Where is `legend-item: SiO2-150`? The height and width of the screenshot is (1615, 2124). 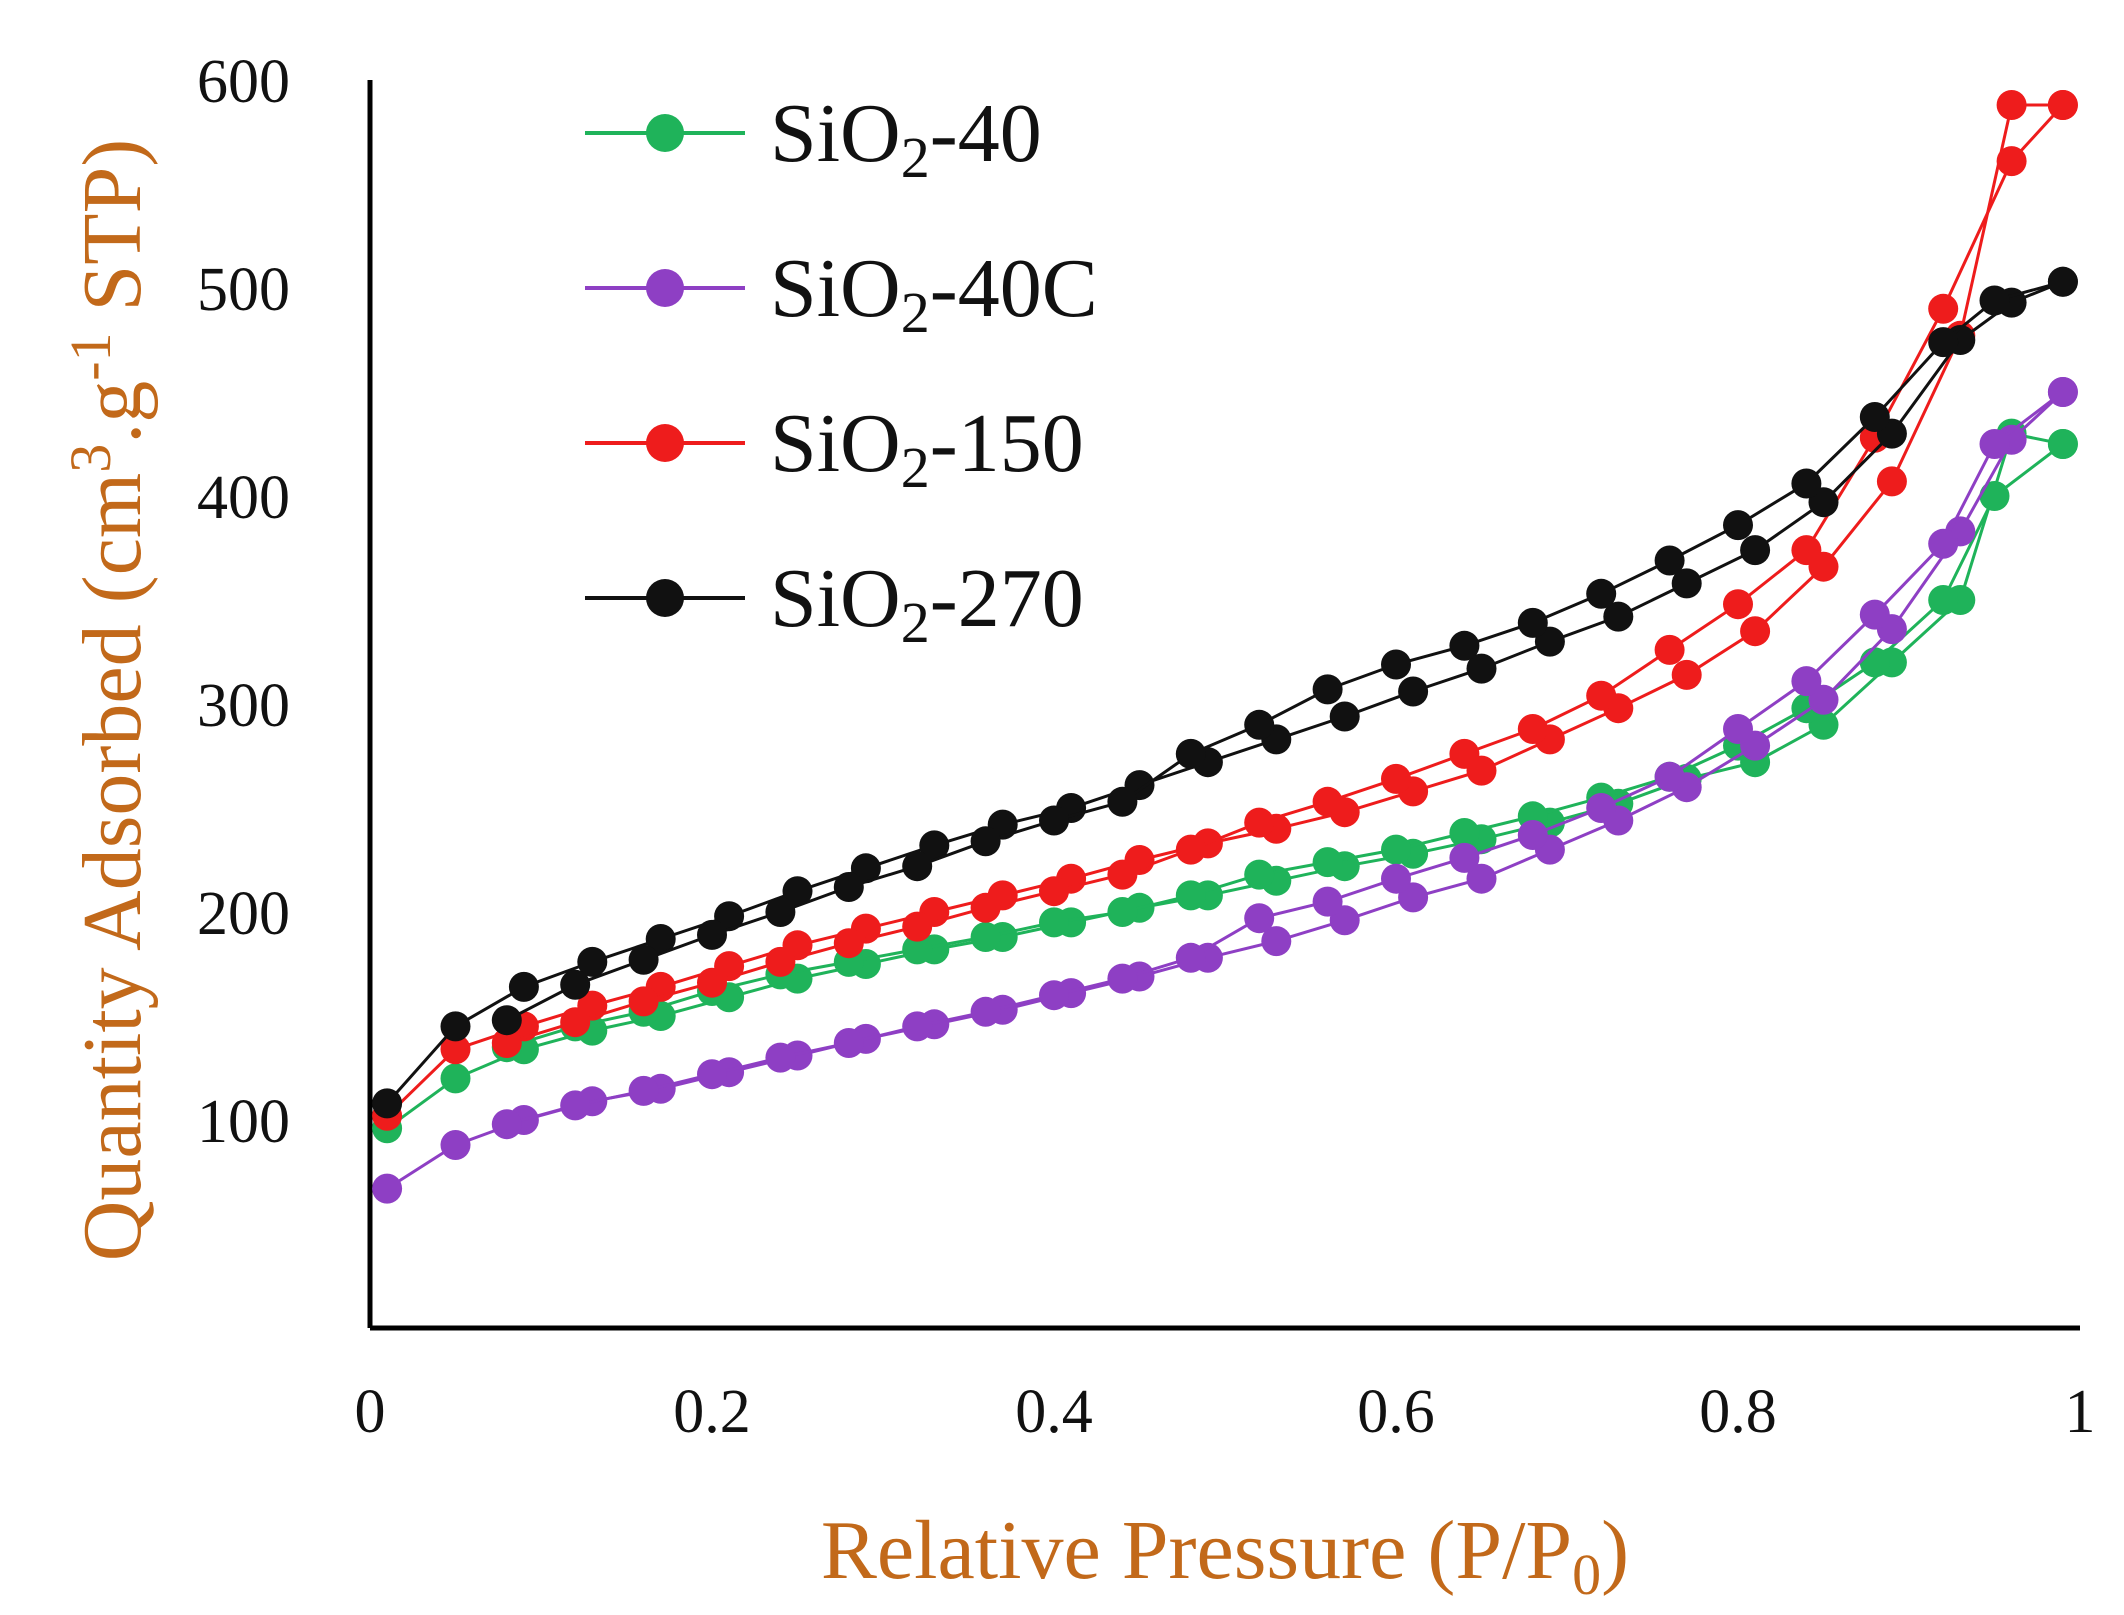
legend-item: SiO2-150 is located at coordinates (834, 448).